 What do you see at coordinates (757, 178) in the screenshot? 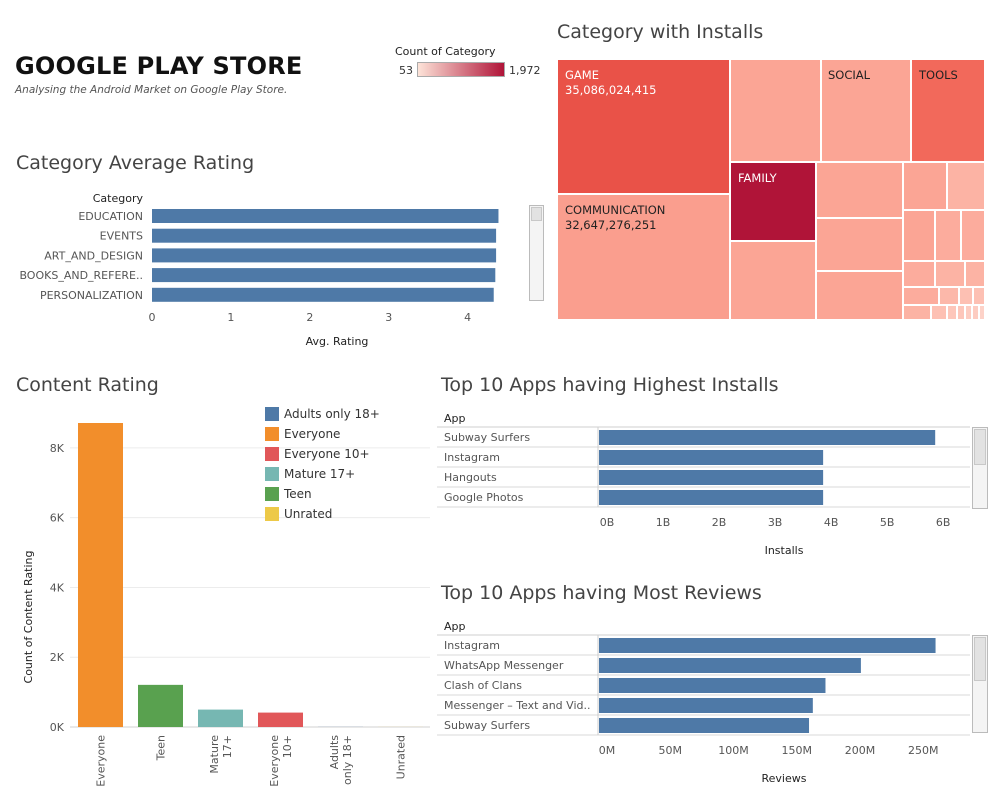
I see `treemap-category-name: FAMILY` at bounding box center [757, 178].